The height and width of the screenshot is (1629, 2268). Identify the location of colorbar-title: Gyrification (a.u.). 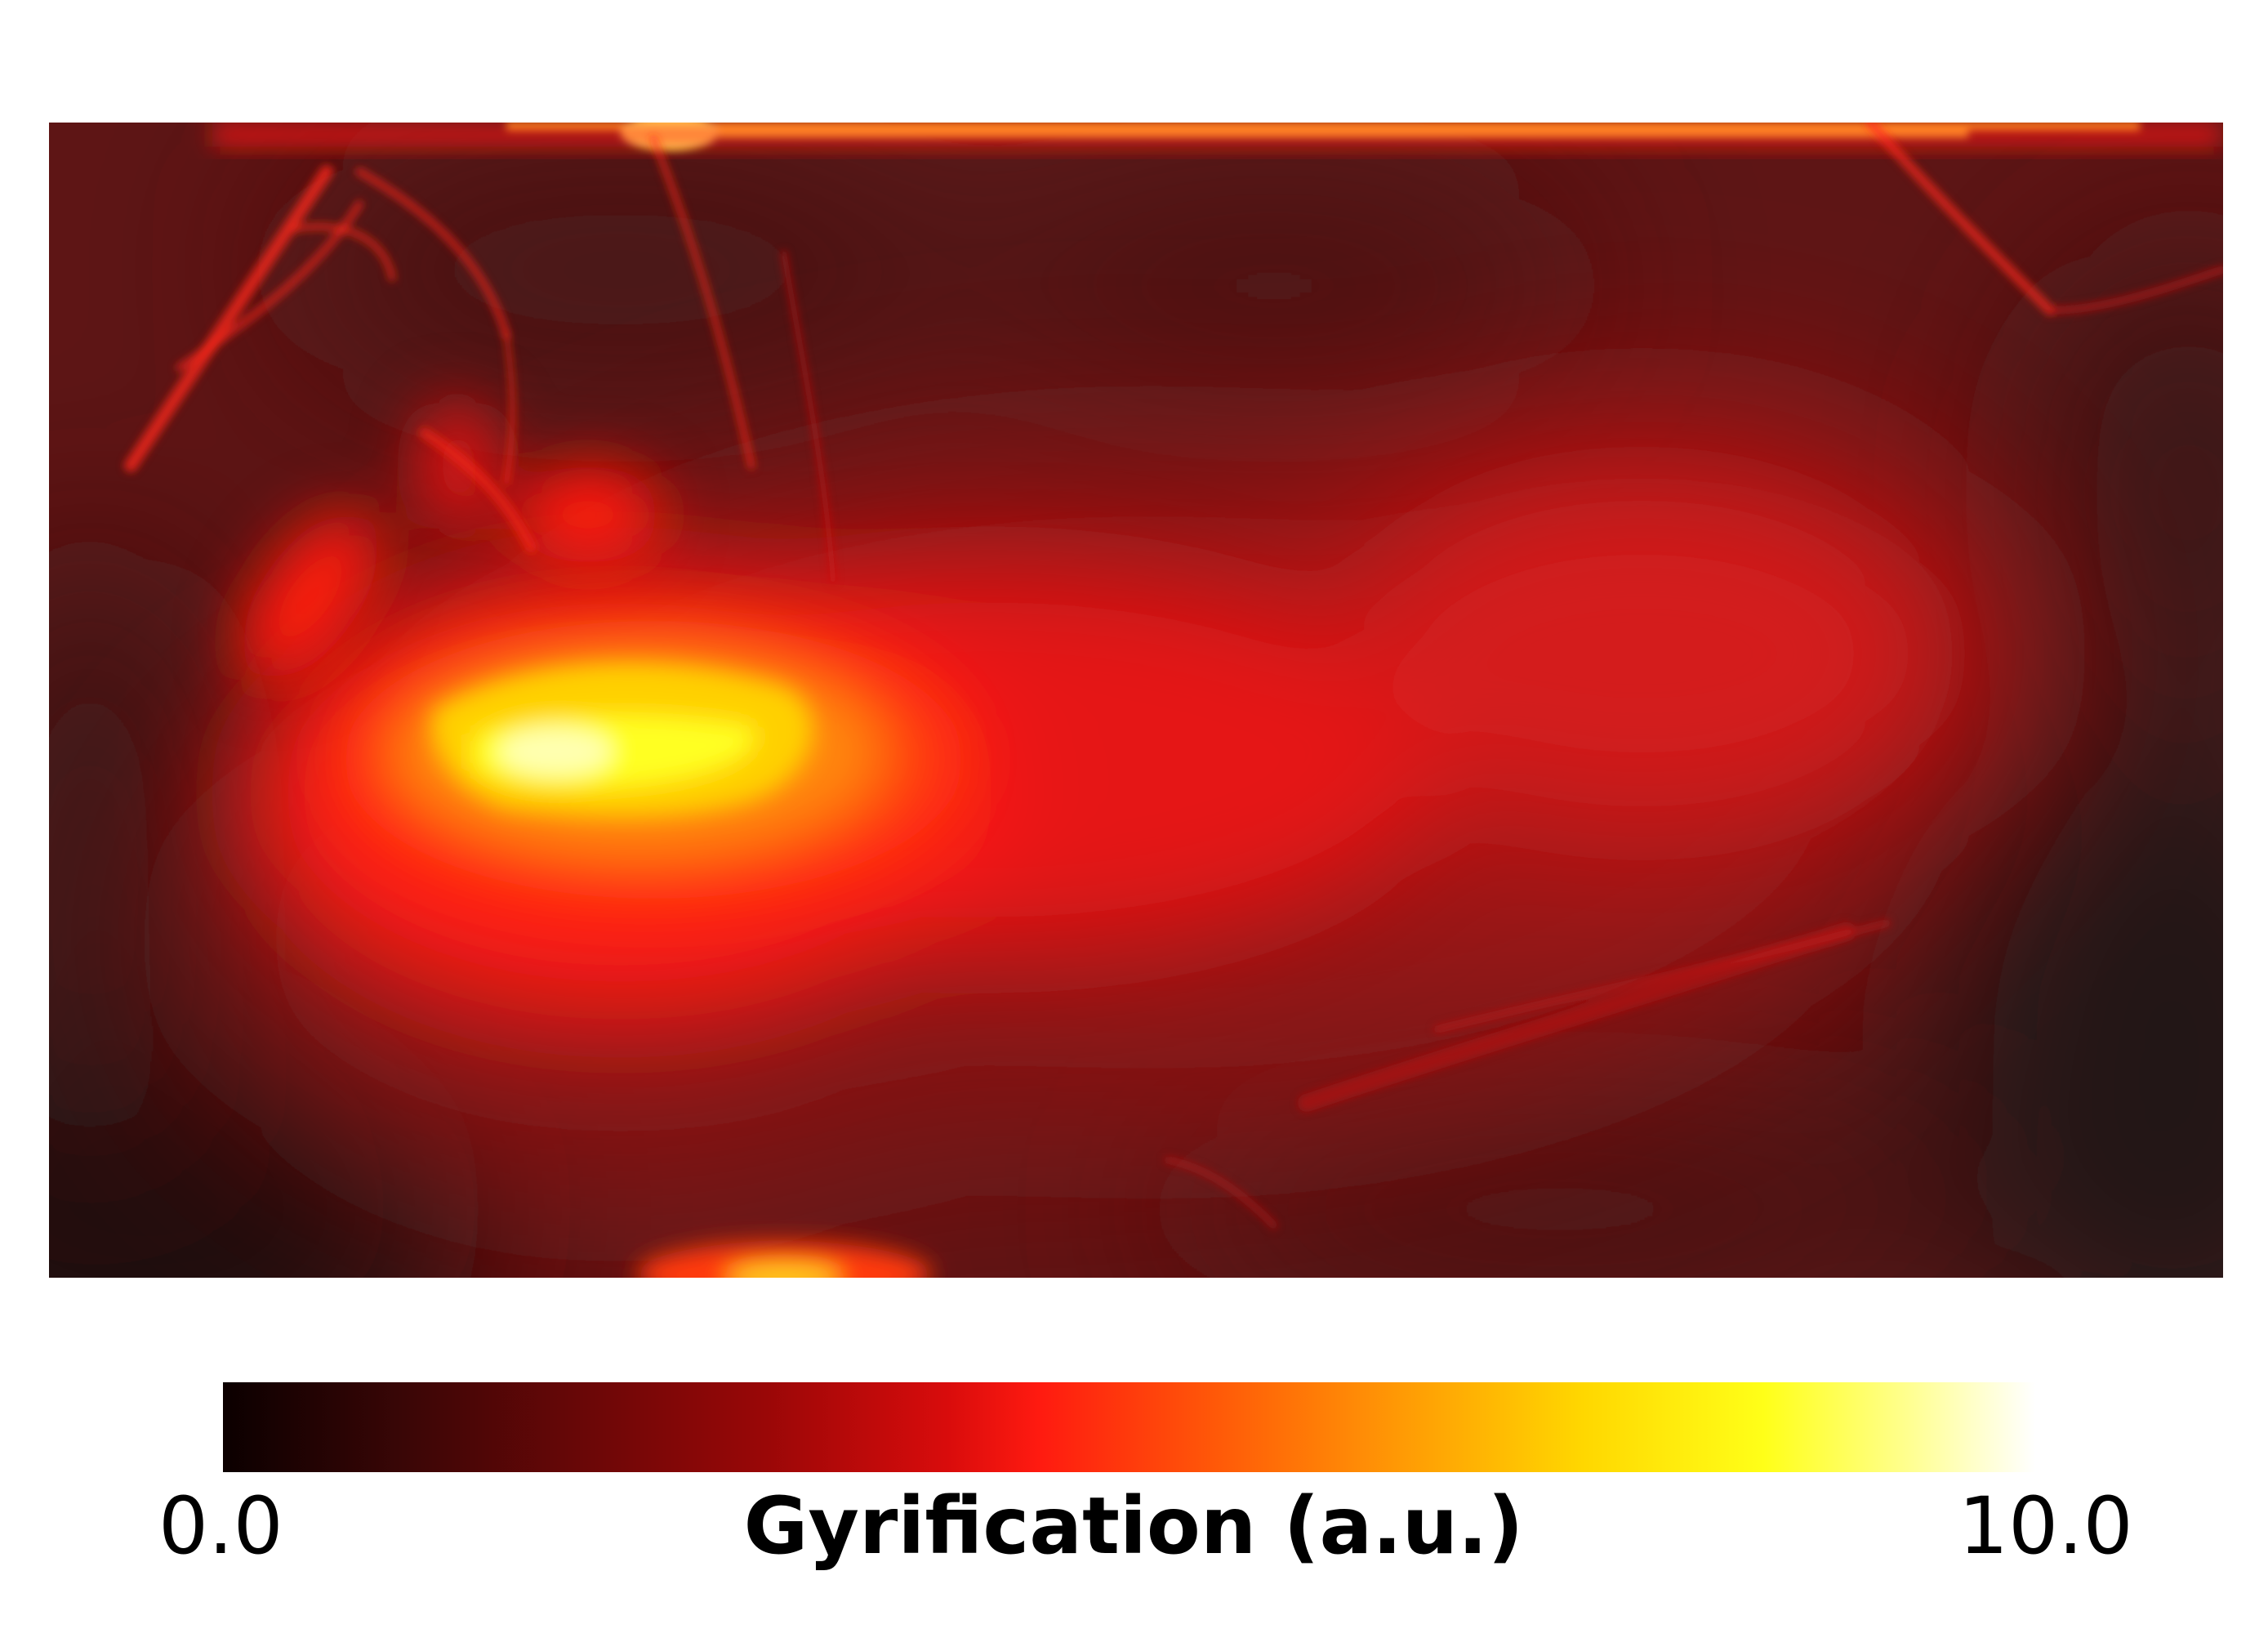
(1133, 1526).